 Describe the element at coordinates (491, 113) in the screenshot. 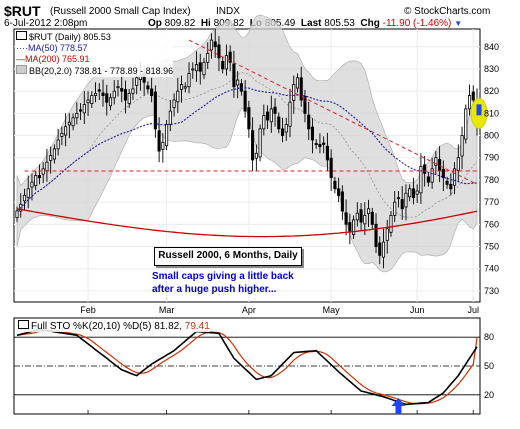

I see `price-tick-label: 810` at that location.